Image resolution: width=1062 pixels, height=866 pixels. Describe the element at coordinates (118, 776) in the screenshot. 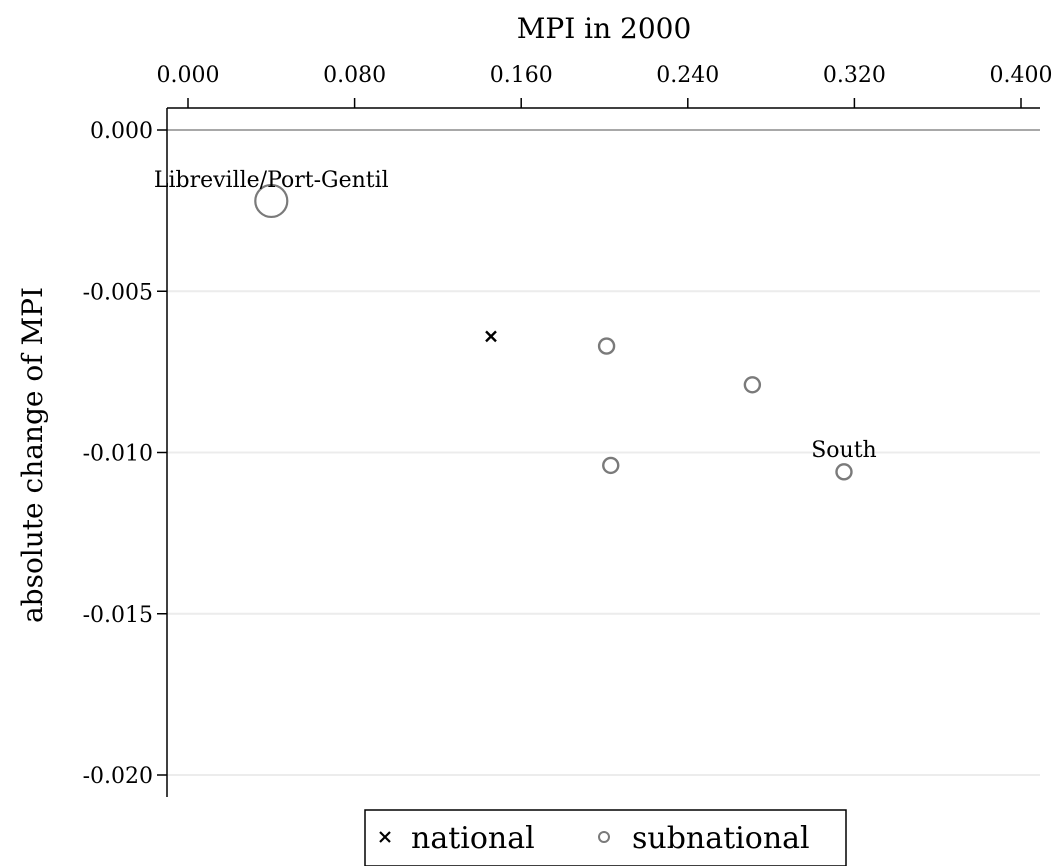

I see `y-tick-label: -0.020` at that location.